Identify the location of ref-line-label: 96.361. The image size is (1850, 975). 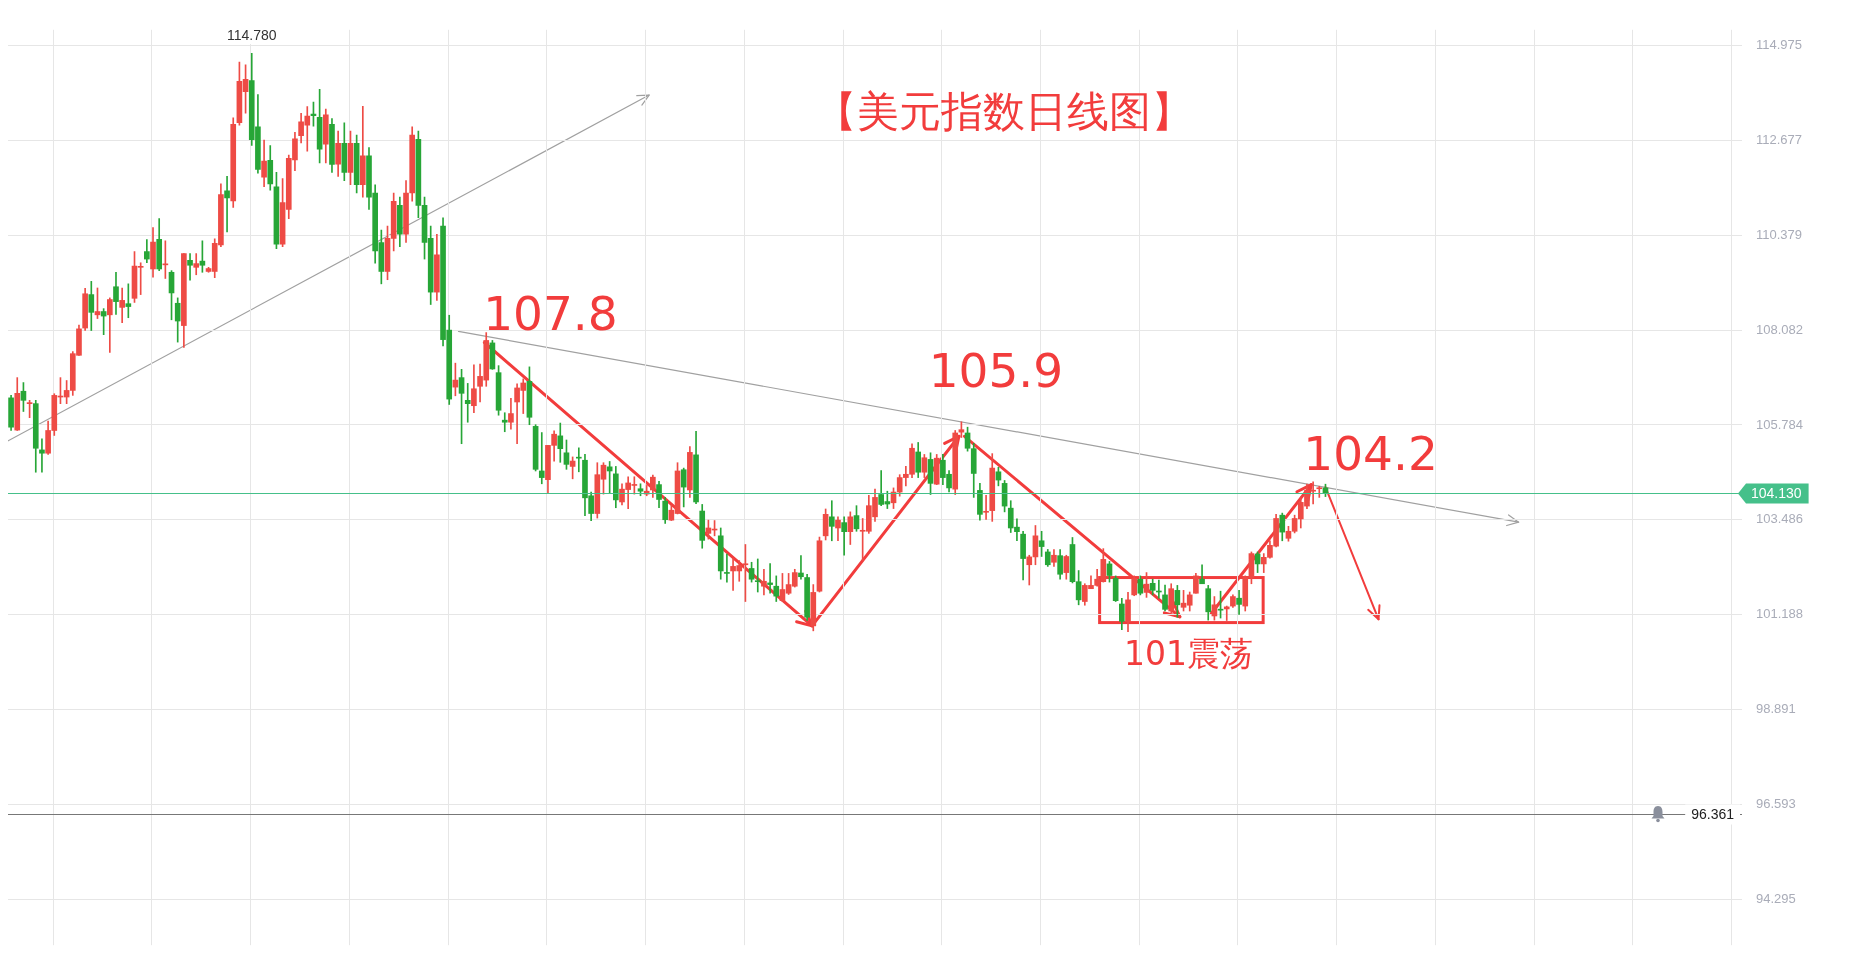
(1713, 814).